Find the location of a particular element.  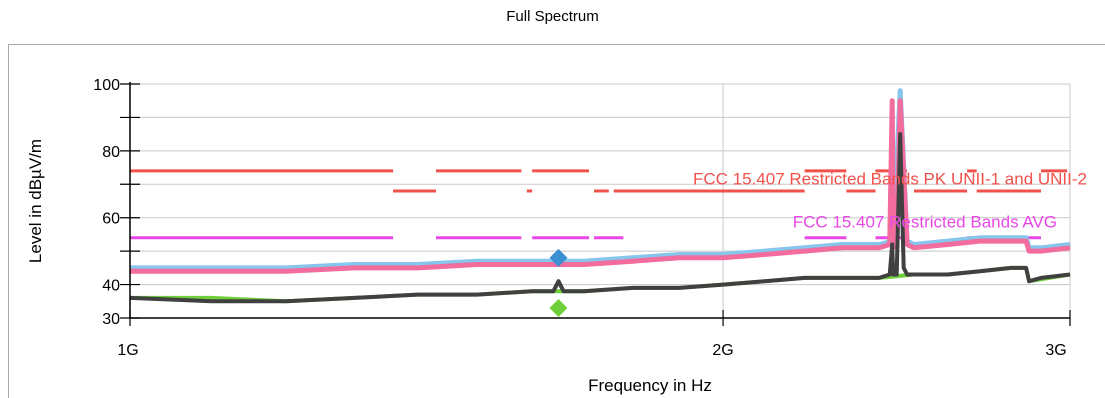

x-axis-label: Frequency in Hz is located at coordinates (650, 385).